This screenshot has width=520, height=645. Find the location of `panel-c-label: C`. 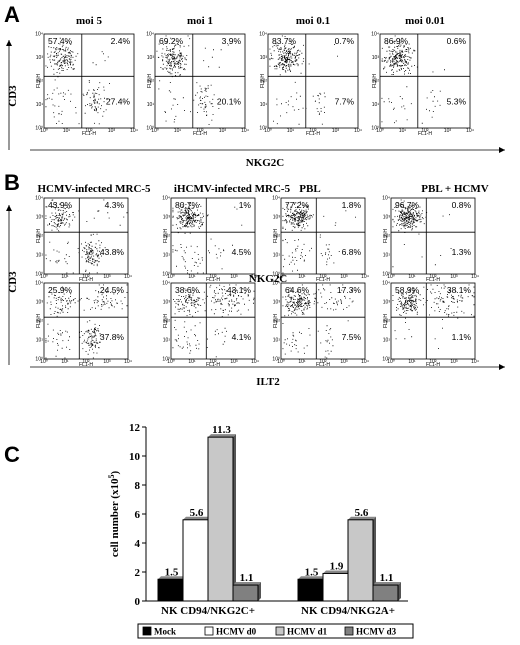

panel-c-label: C is located at coordinates (12, 454).